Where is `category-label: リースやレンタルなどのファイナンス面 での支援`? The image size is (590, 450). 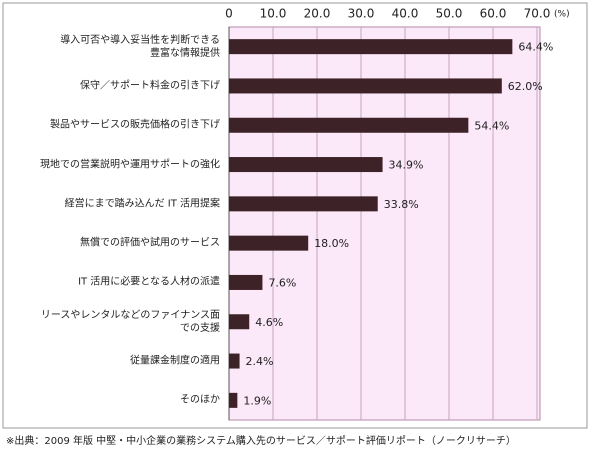
category-label: リースやレンタルなどのファイナンス面 での支援 is located at coordinates (130, 321).